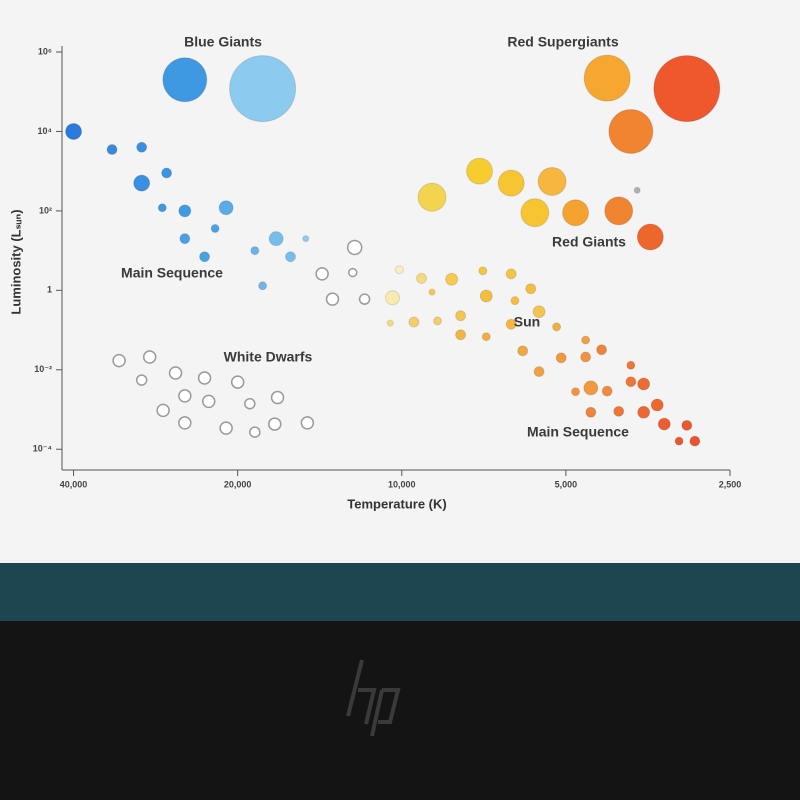  What do you see at coordinates (589, 242) in the screenshot?
I see `annotation: Red Giants` at bounding box center [589, 242].